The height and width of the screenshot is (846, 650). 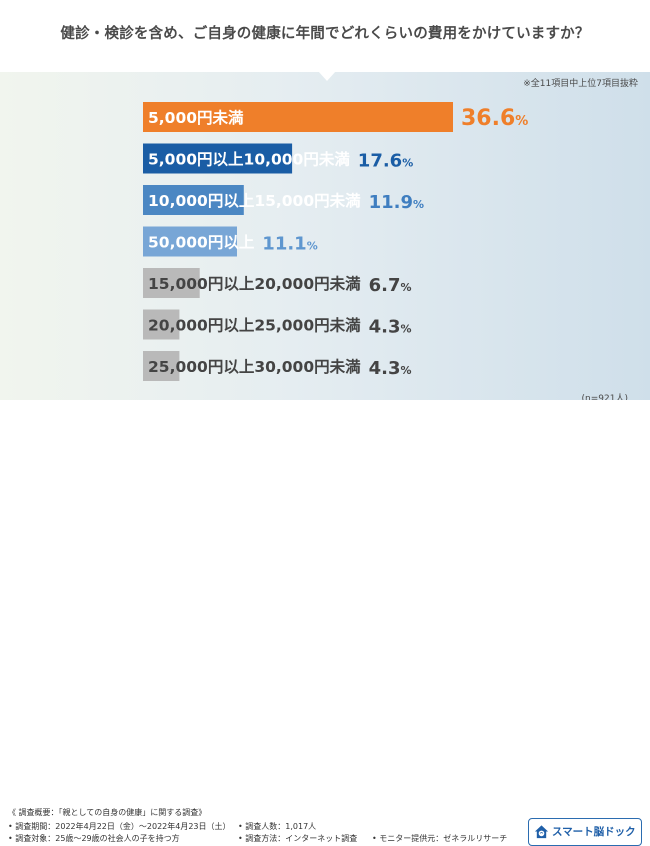 I want to click on bar-value-4: 11.1%, so click(x=289, y=244).